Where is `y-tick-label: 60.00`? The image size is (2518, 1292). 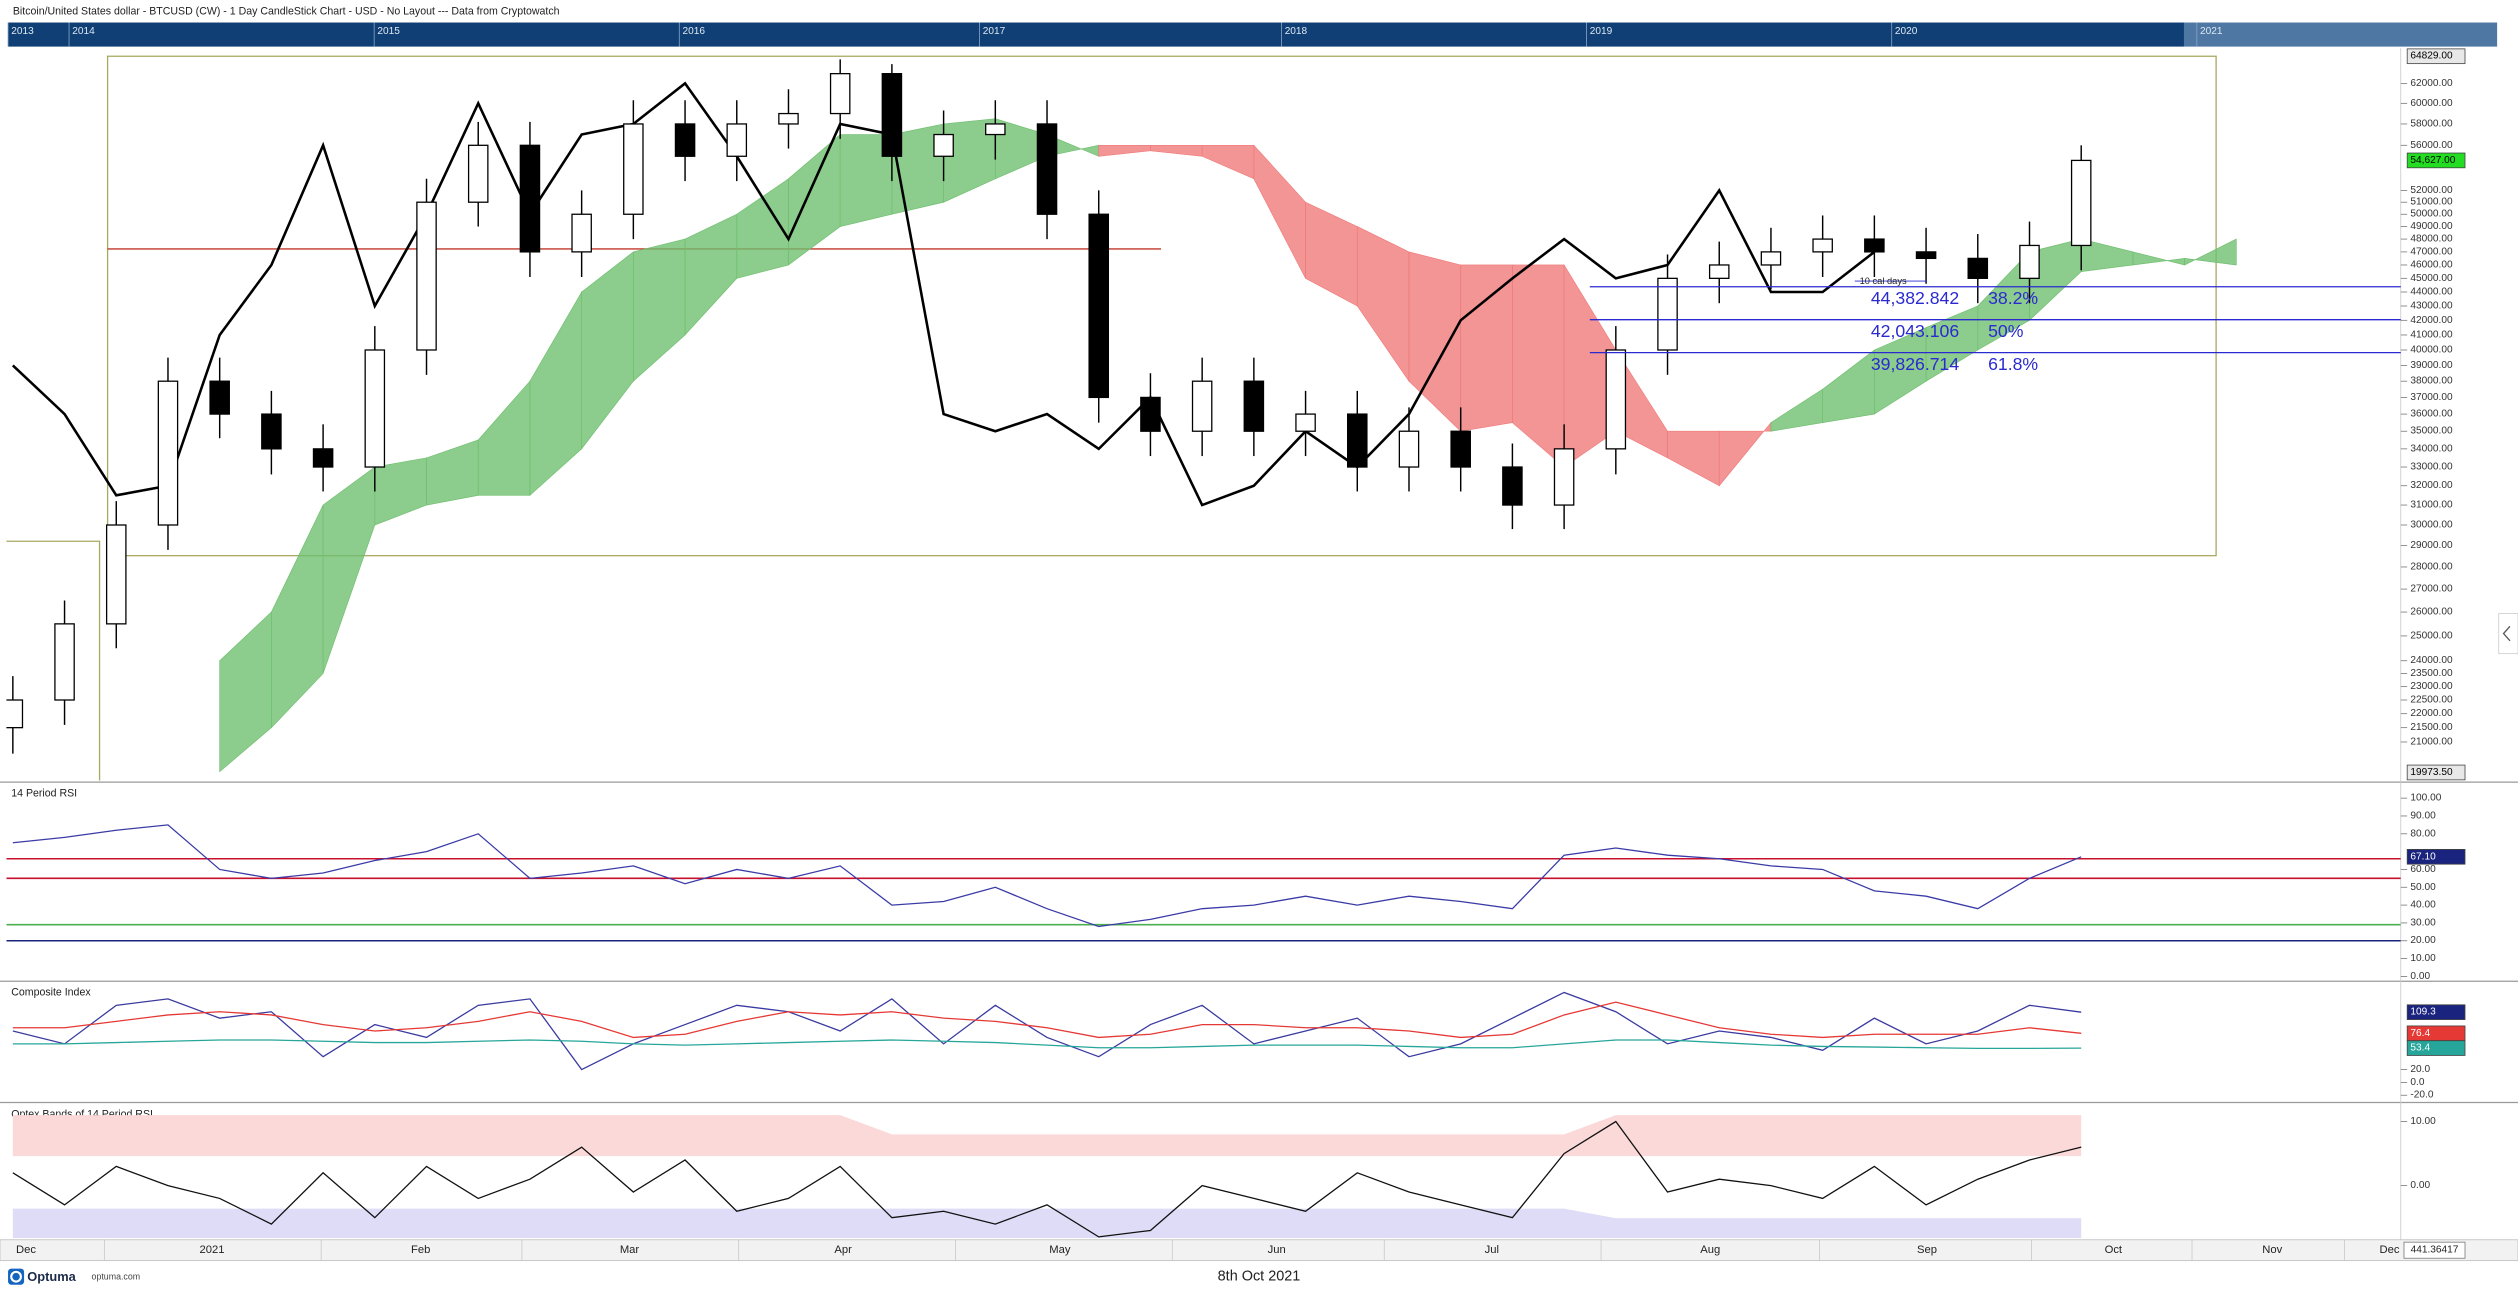
y-tick-label: 60.00 is located at coordinates (2423, 869).